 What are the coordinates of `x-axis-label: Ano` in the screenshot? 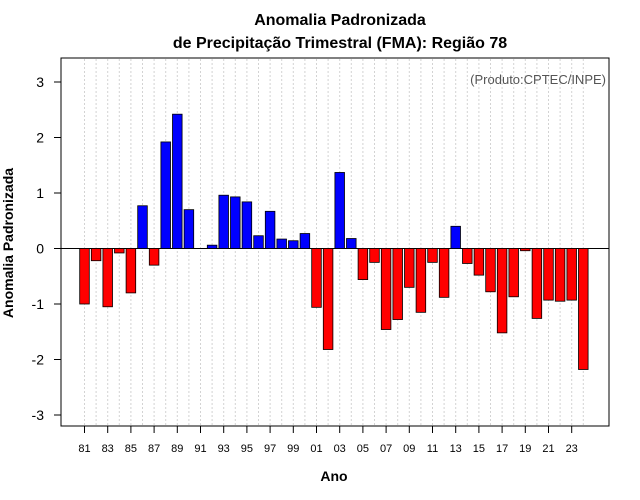 It's located at (333, 476).